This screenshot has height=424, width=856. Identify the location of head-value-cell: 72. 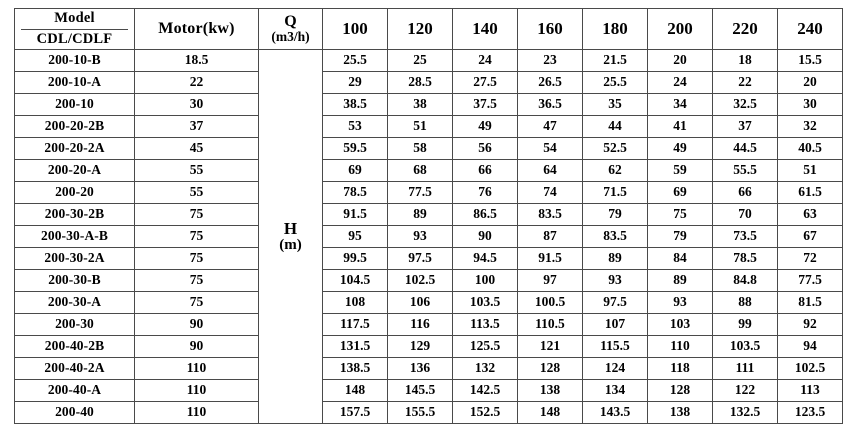
(810, 258).